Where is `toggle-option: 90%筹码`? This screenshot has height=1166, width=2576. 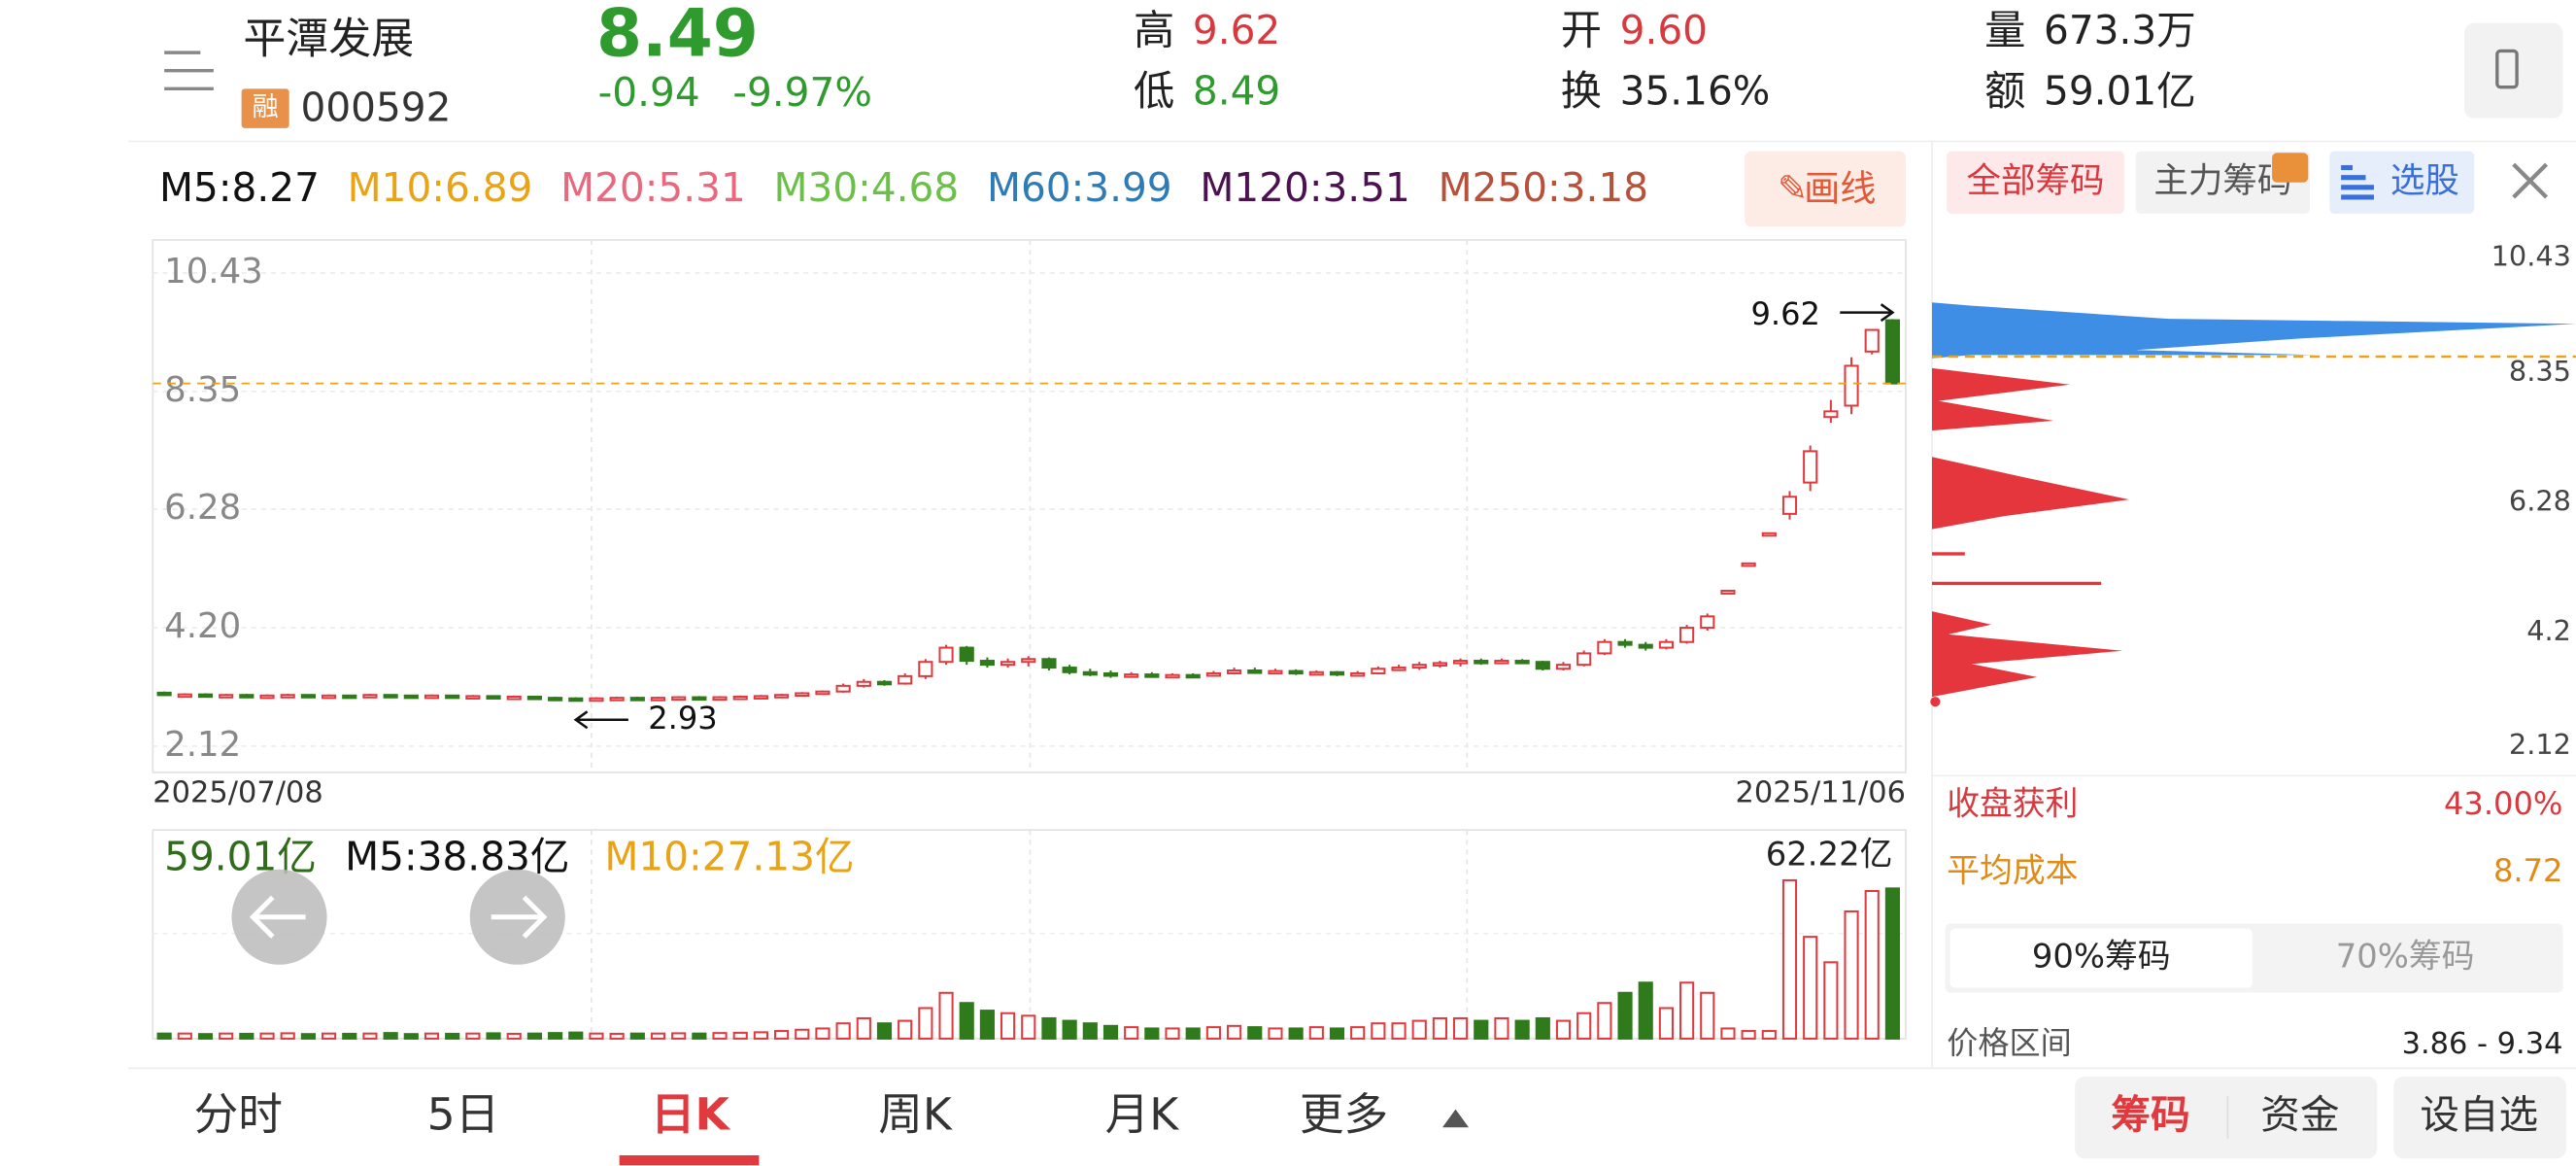 toggle-option: 90%筹码 is located at coordinates (2101, 957).